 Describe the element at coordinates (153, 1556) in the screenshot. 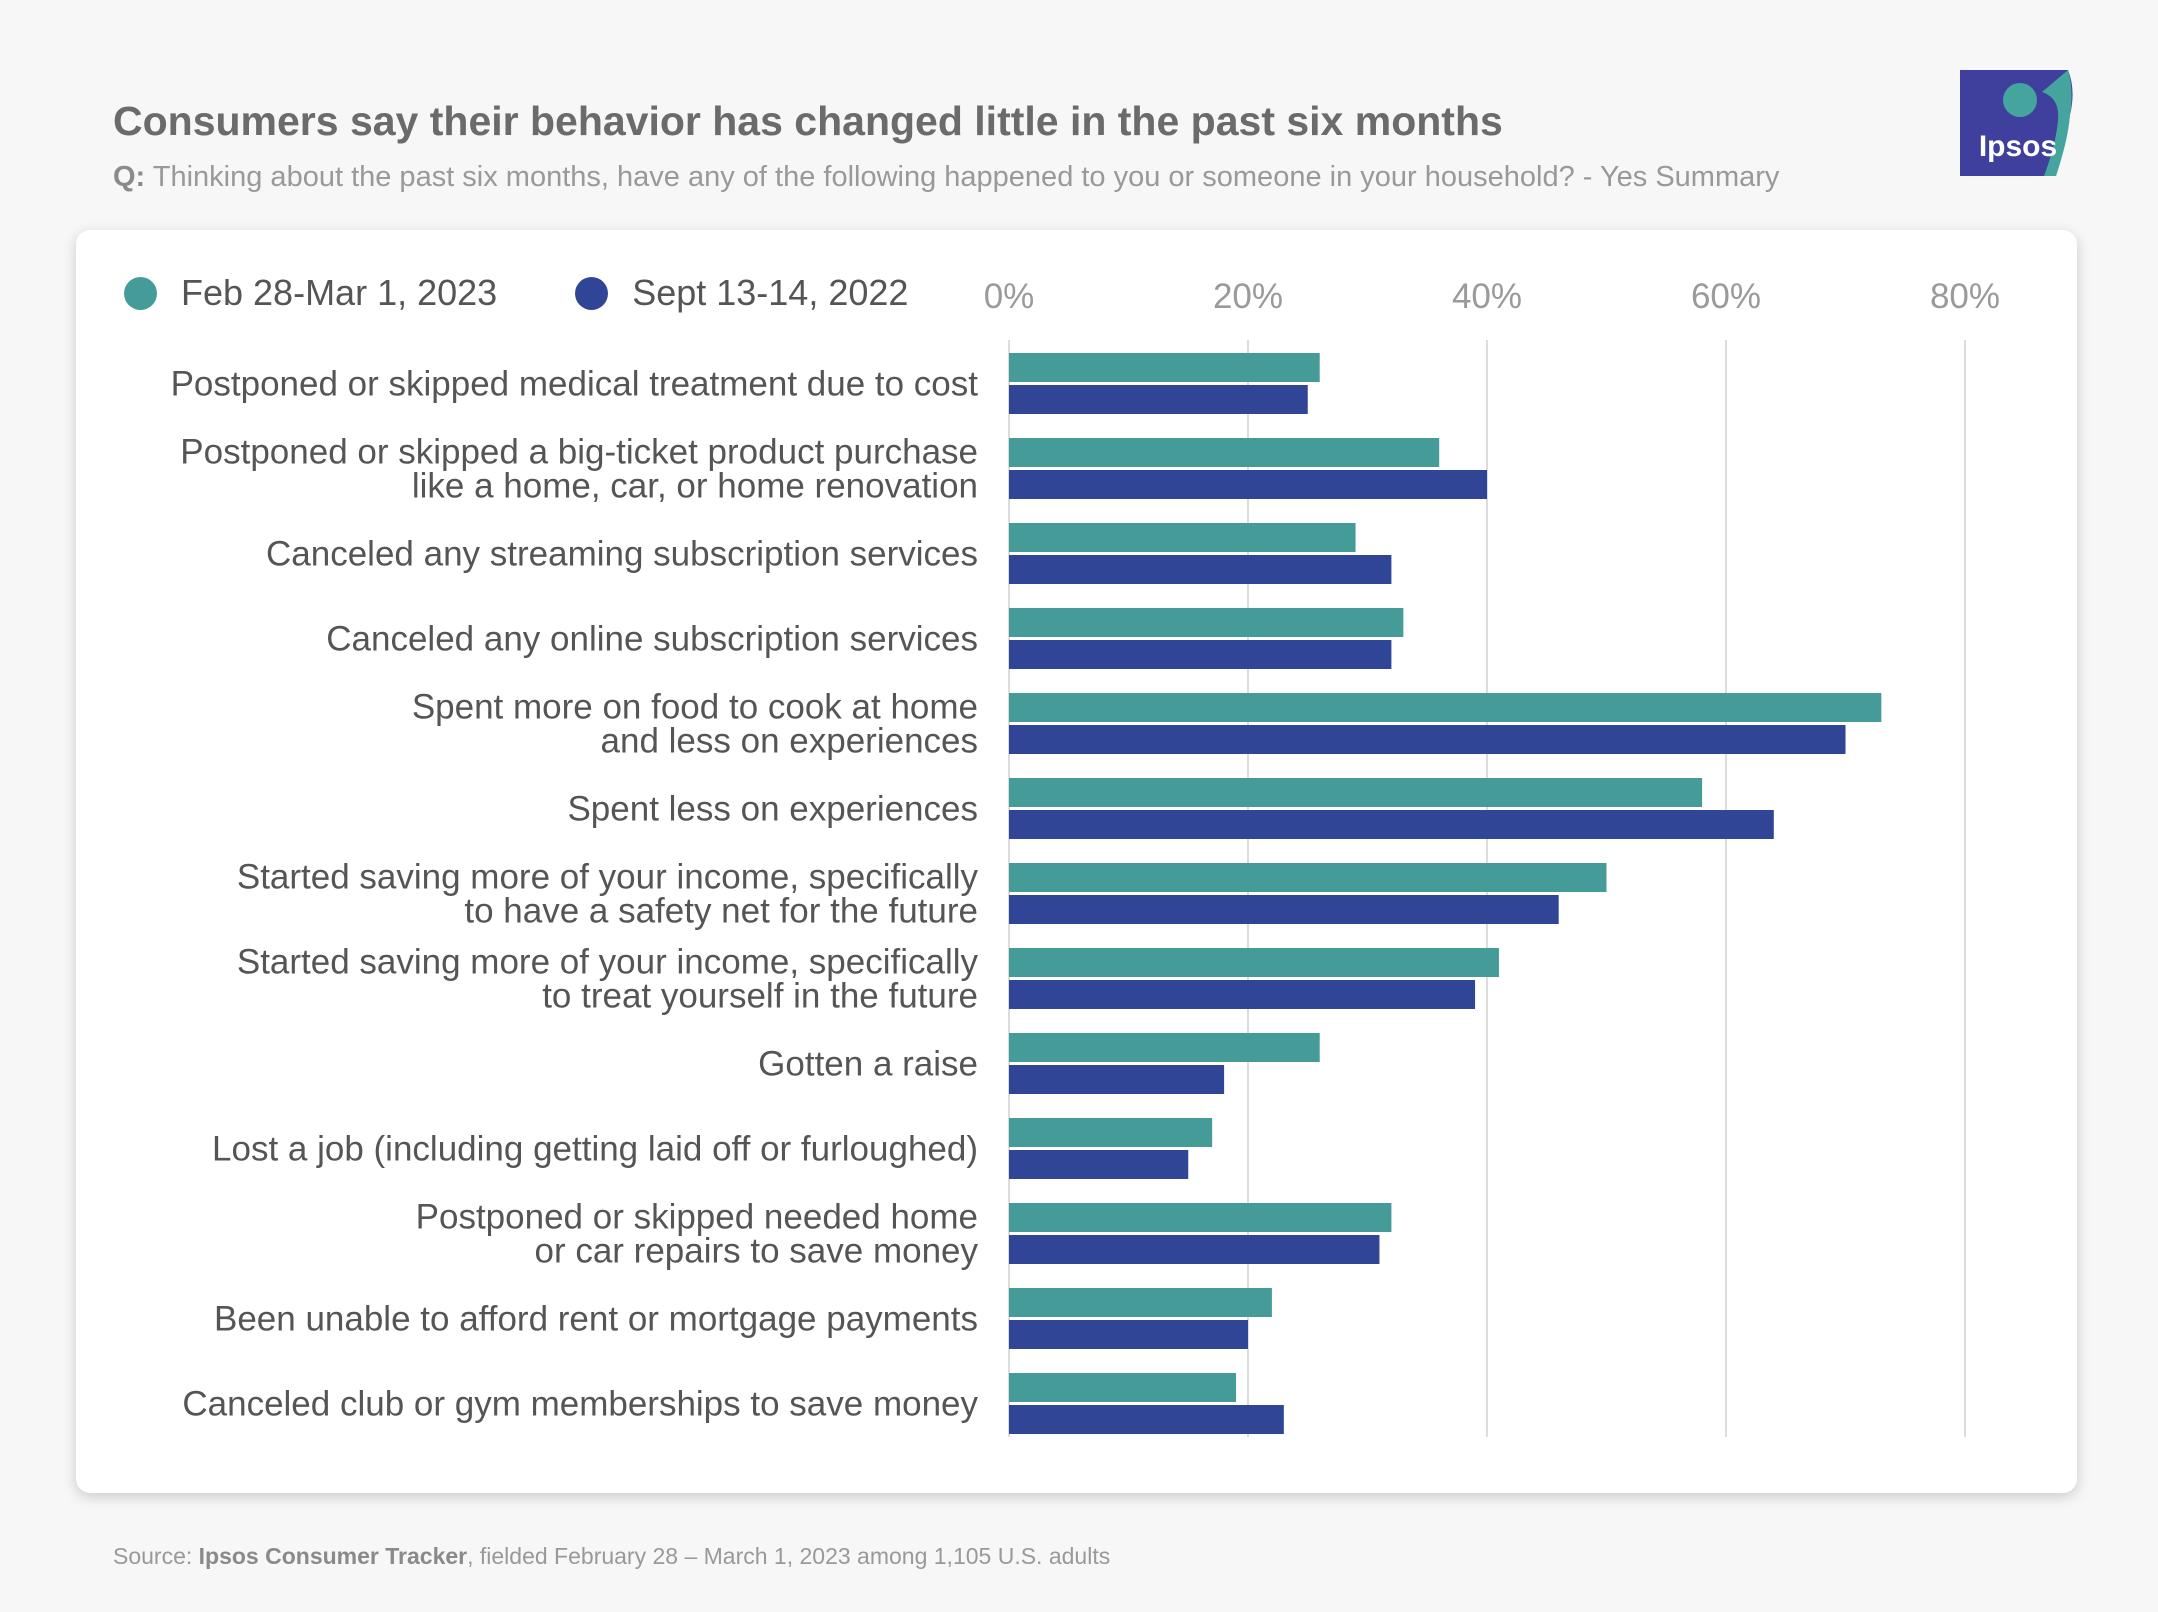

I see `source-prefix: Source:` at that location.